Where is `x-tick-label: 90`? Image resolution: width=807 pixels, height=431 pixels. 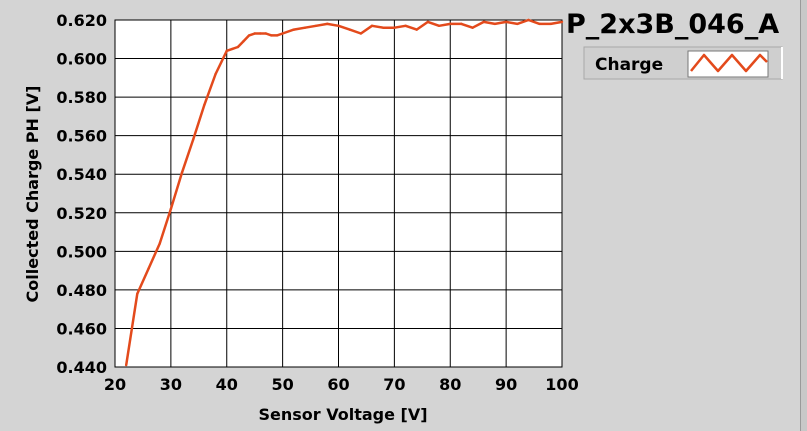 x-tick-label: 90 is located at coordinates (506, 384).